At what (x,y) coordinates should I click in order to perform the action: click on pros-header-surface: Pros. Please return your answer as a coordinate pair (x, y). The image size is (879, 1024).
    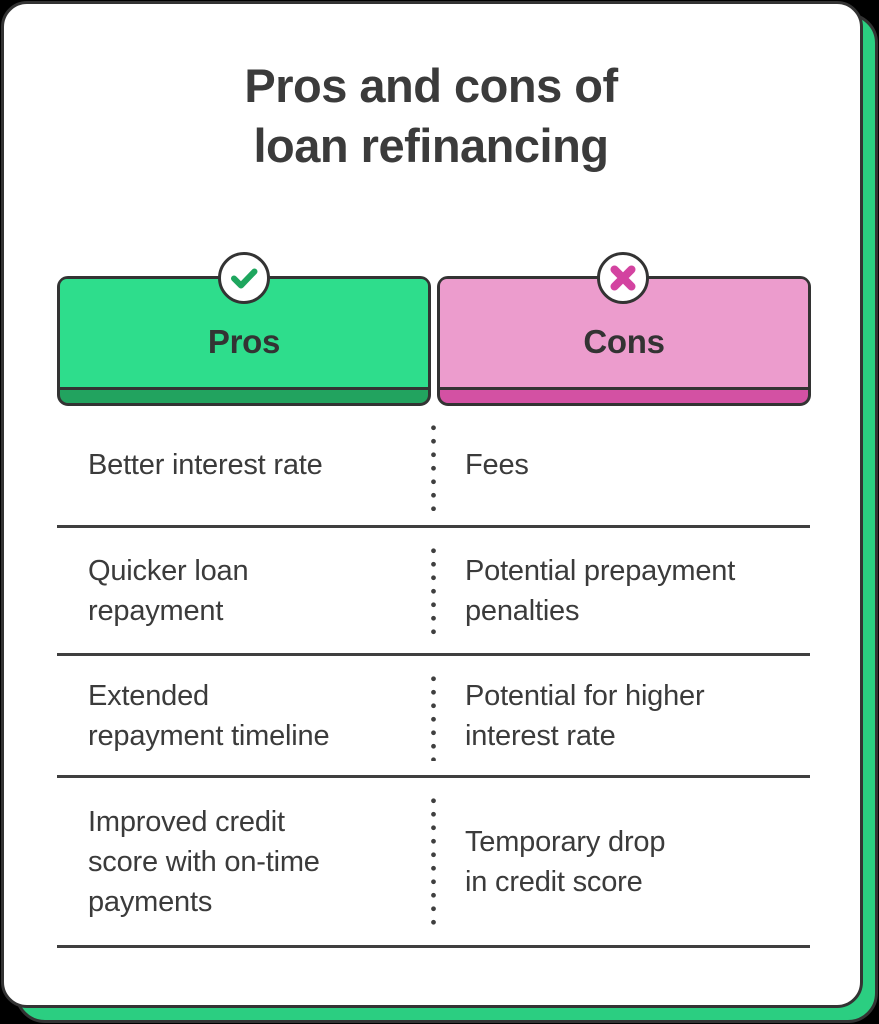
    Looking at the image, I should click on (244, 334).